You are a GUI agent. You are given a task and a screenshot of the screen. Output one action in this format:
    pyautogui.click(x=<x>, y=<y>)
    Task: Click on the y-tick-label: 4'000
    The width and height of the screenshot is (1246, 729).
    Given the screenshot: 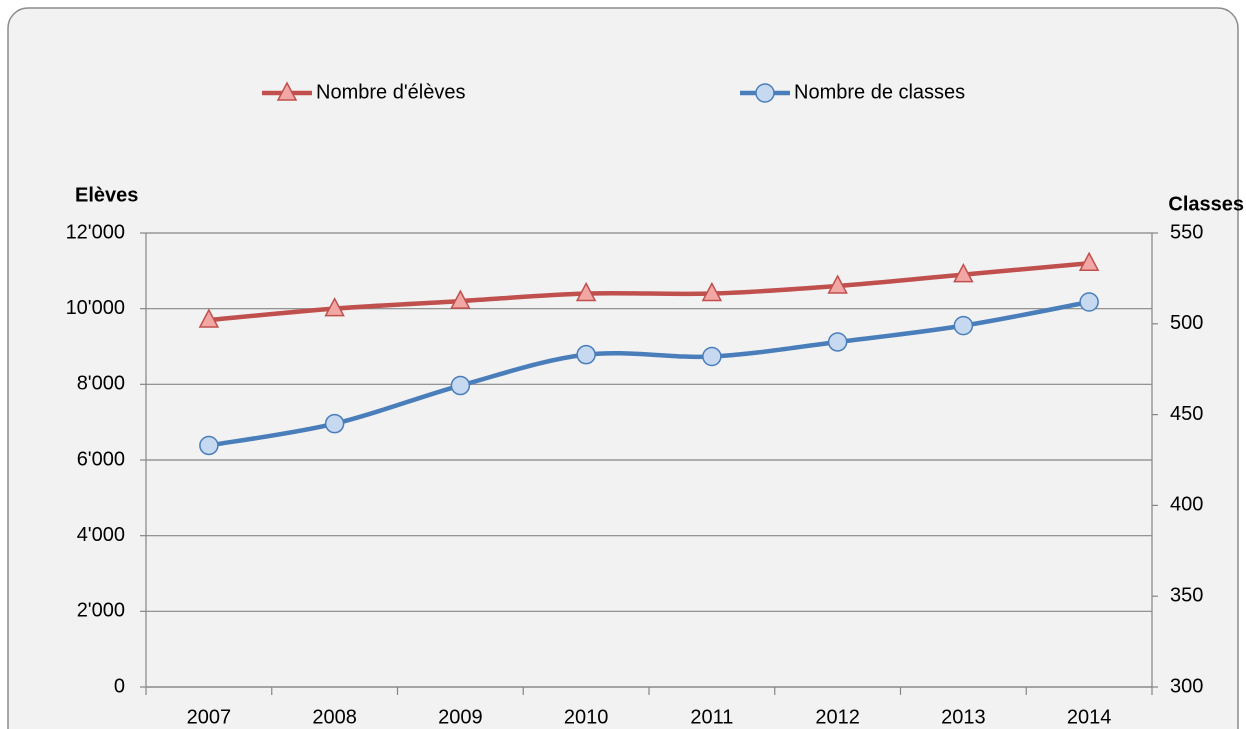 What is the action you would take?
    pyautogui.click(x=101, y=535)
    